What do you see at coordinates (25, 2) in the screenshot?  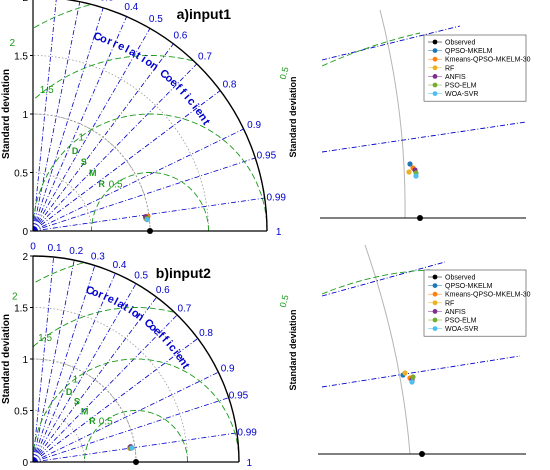 I see `y-tick-label: 2` at bounding box center [25, 2].